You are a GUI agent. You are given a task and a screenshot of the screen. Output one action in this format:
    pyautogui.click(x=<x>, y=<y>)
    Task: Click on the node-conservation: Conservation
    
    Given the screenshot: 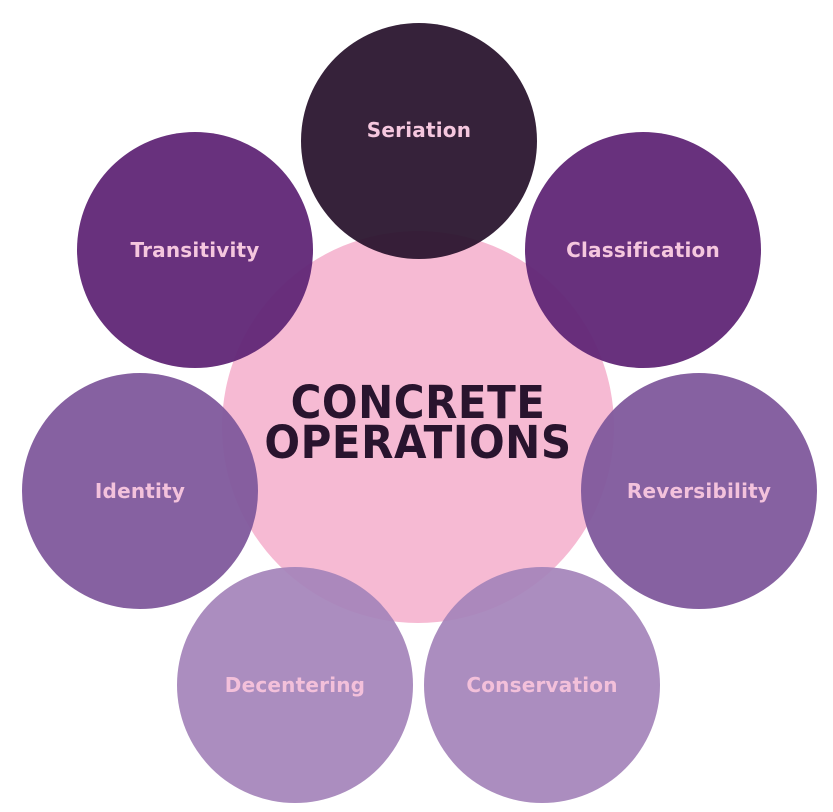 What is the action you would take?
    pyautogui.click(x=542, y=685)
    